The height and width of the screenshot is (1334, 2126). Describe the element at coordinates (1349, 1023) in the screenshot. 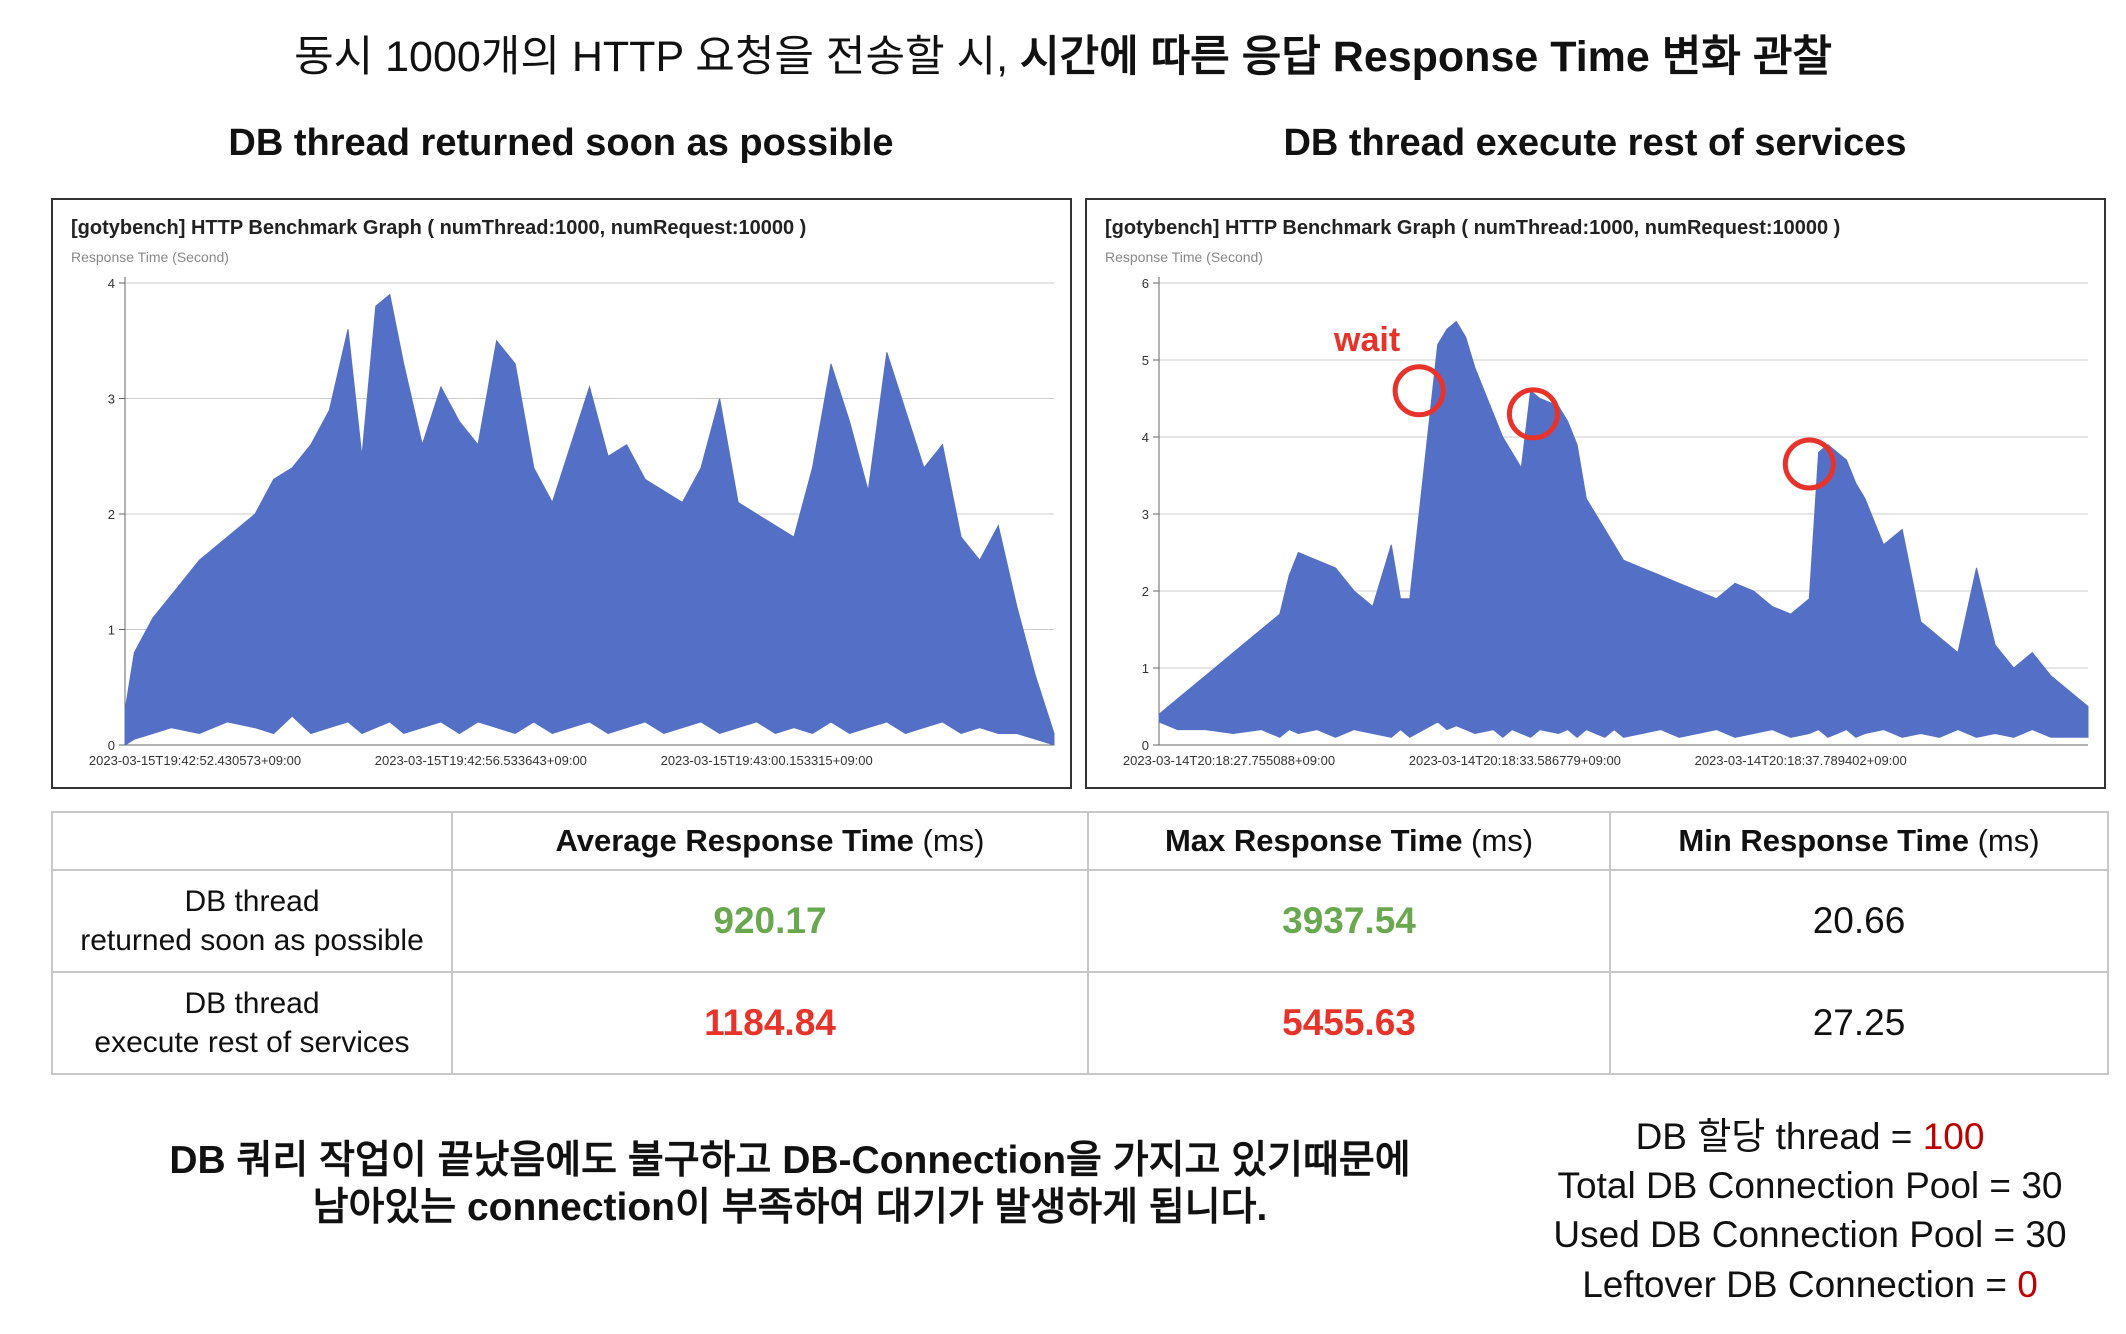

I see `max-cell: 5455.63` at that location.